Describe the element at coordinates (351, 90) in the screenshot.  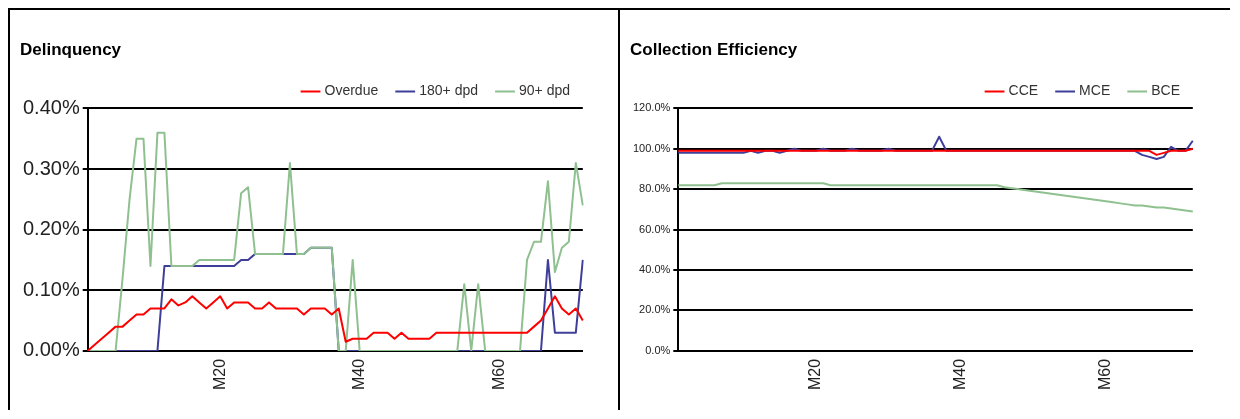
I see `legend-label: Overdue` at that location.